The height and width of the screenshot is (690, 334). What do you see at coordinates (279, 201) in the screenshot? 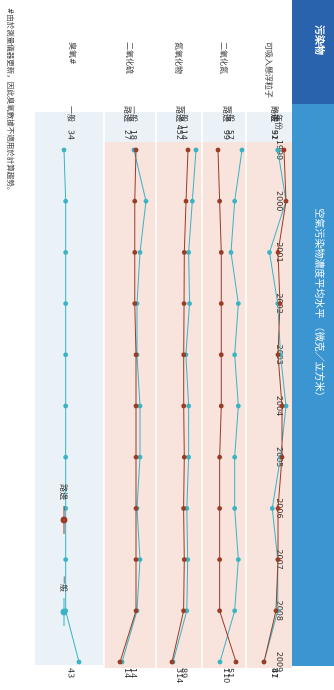
I see `year-tick-label: 2000` at bounding box center [279, 201].